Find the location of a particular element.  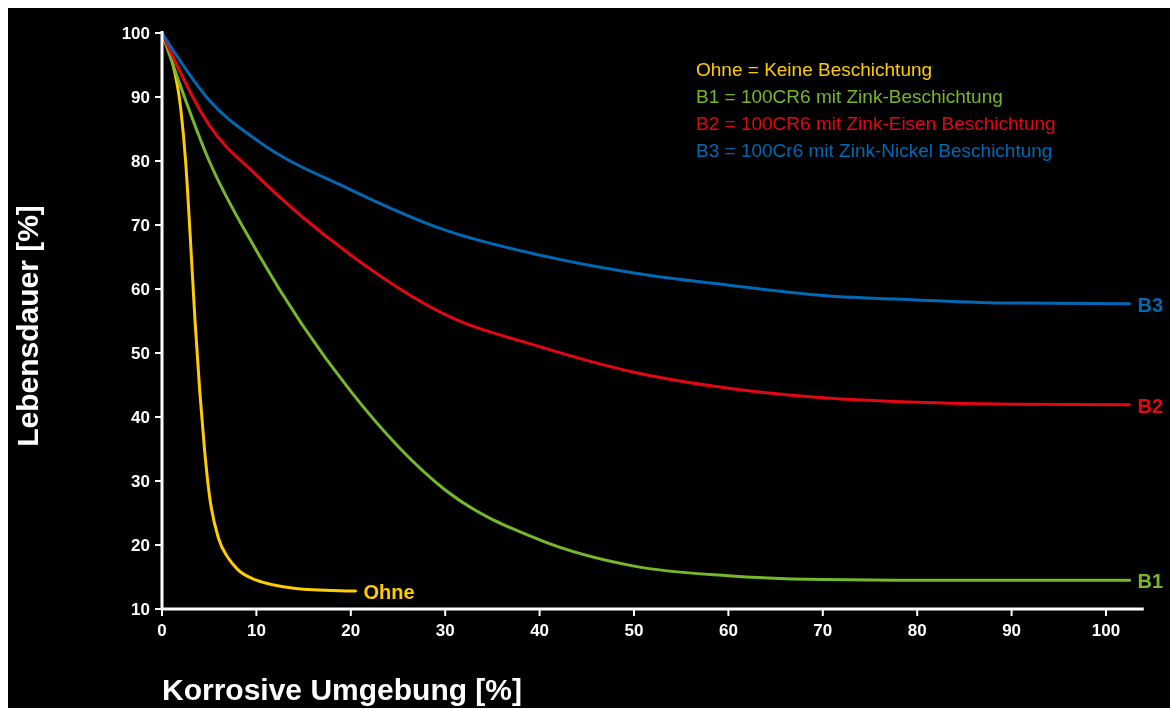

x-tick-label: 60 is located at coordinates (728, 630).